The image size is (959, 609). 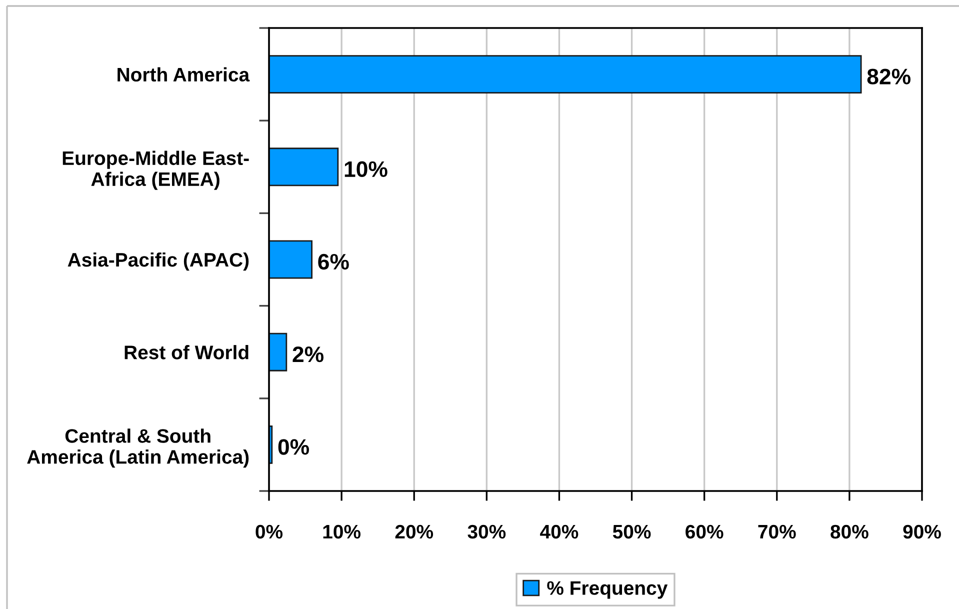 What do you see at coordinates (269, 531) in the screenshot?
I see `x-tick-label: 0%` at bounding box center [269, 531].